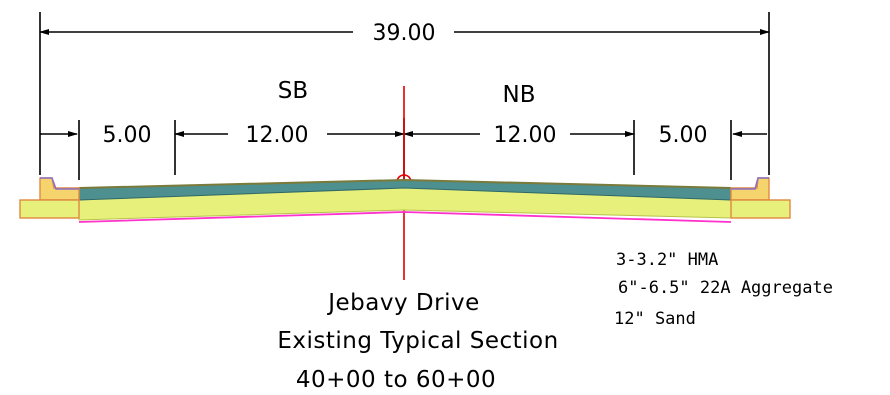  Describe the element at coordinates (405, 183) in the screenshot. I see `hma-top-line` at that location.